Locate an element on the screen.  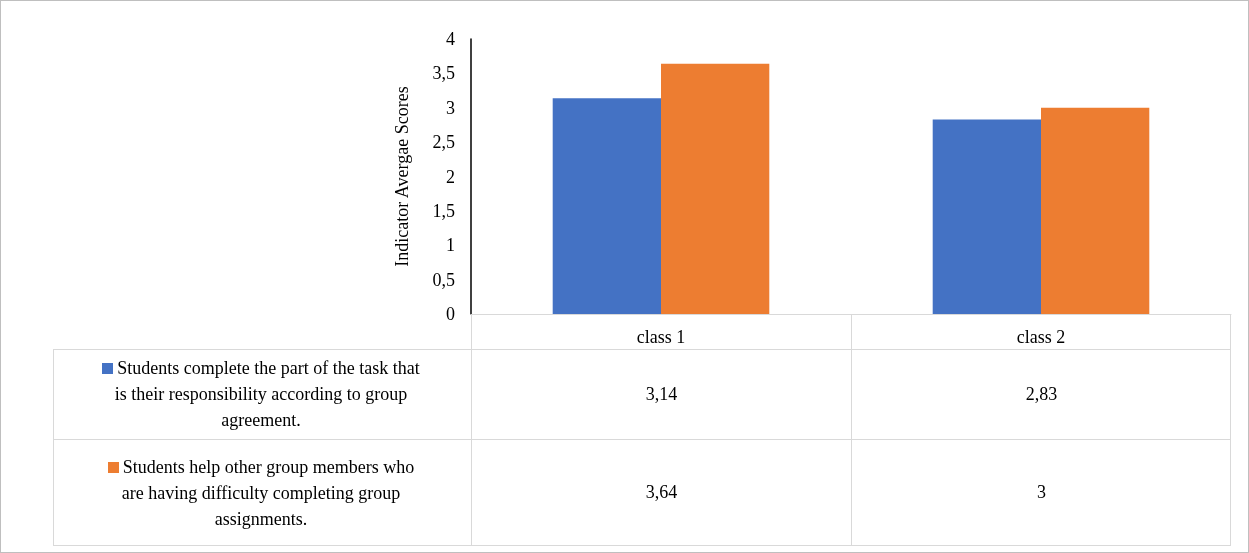
y-tick-label: 2,5 is located at coordinates (443, 142).